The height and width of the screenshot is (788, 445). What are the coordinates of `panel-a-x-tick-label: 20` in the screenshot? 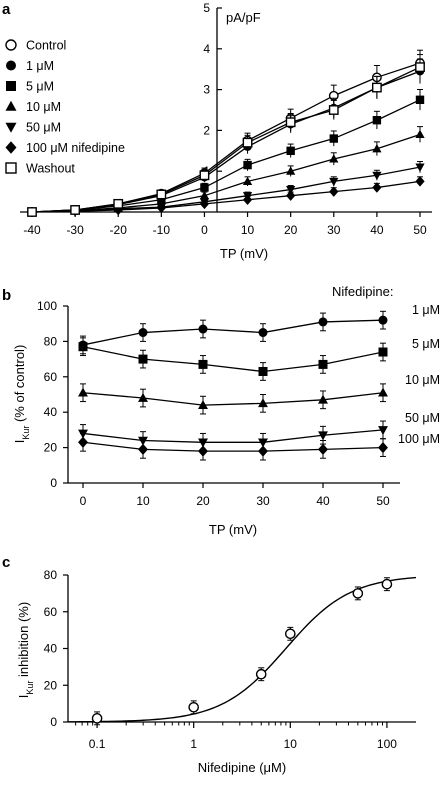 It's located at (291, 230).